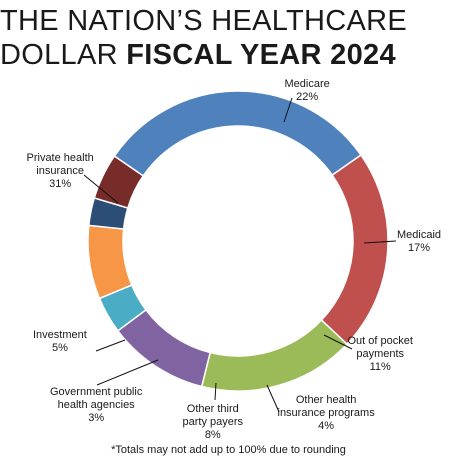 The width and height of the screenshot is (457, 463). I want to click on label-value: 3%, so click(96, 418).